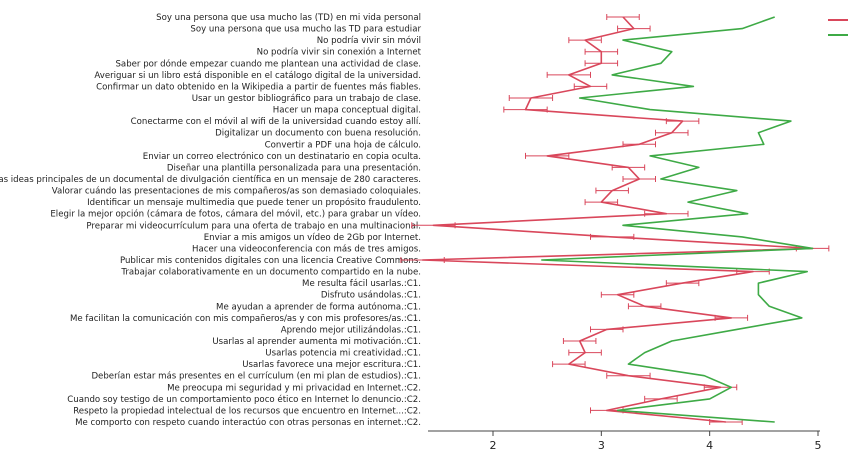  I want to click on x-tick-label: 2, so click(493, 445).